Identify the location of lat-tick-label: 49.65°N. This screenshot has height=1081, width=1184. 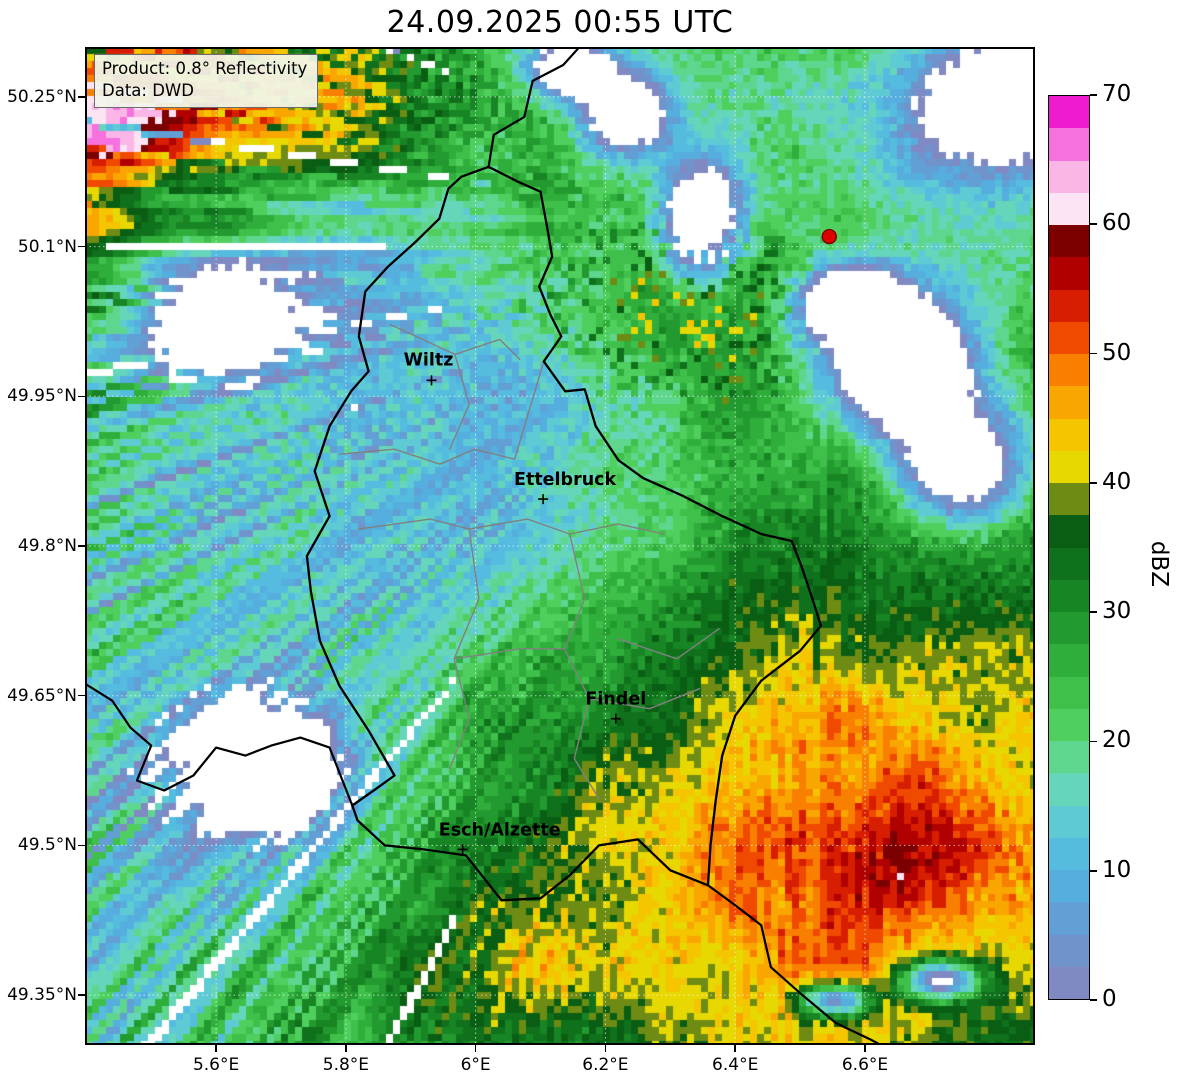
(42, 695).